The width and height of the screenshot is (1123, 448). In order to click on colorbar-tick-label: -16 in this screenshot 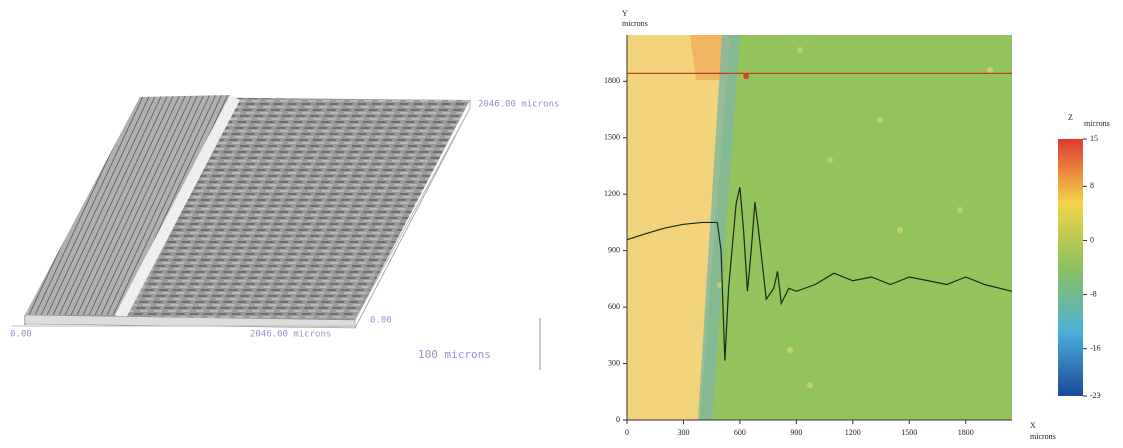, I will do `click(1095, 347)`.